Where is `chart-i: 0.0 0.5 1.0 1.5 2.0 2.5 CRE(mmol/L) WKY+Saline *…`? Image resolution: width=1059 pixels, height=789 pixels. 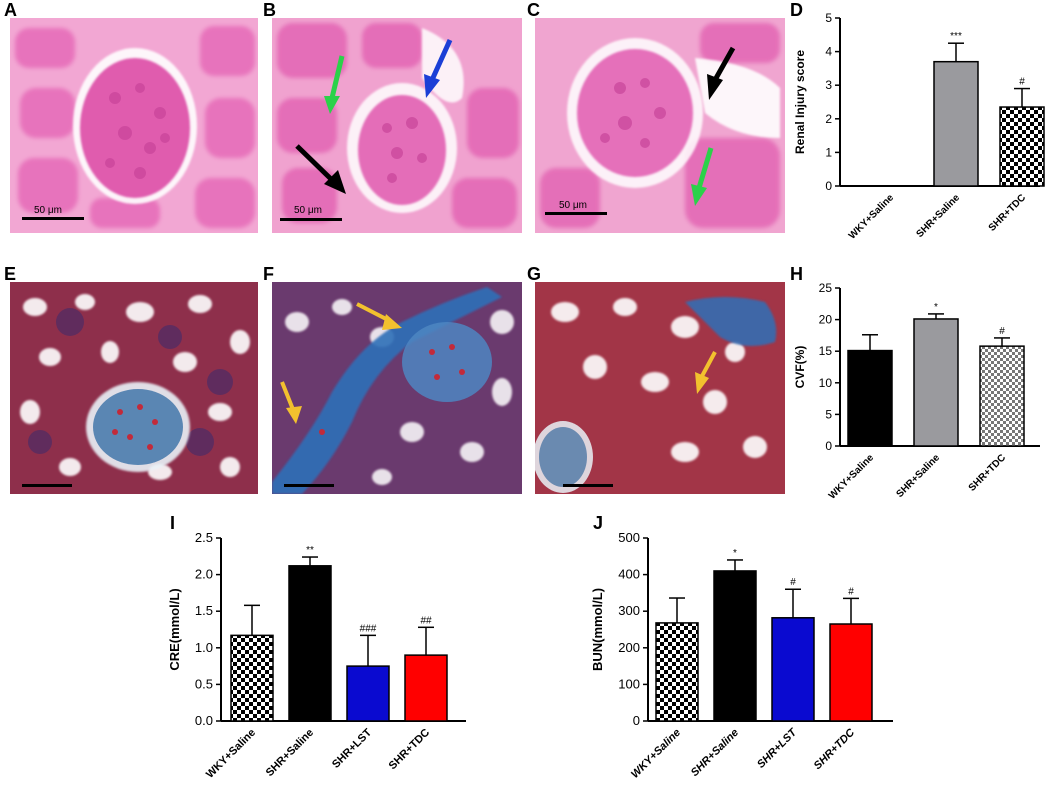
chart-i: 0.0 0.5 1.0 1.5 2.0 2.5 CRE(mmol/L) WKY+Saline *… is located at coordinates (320, 659).